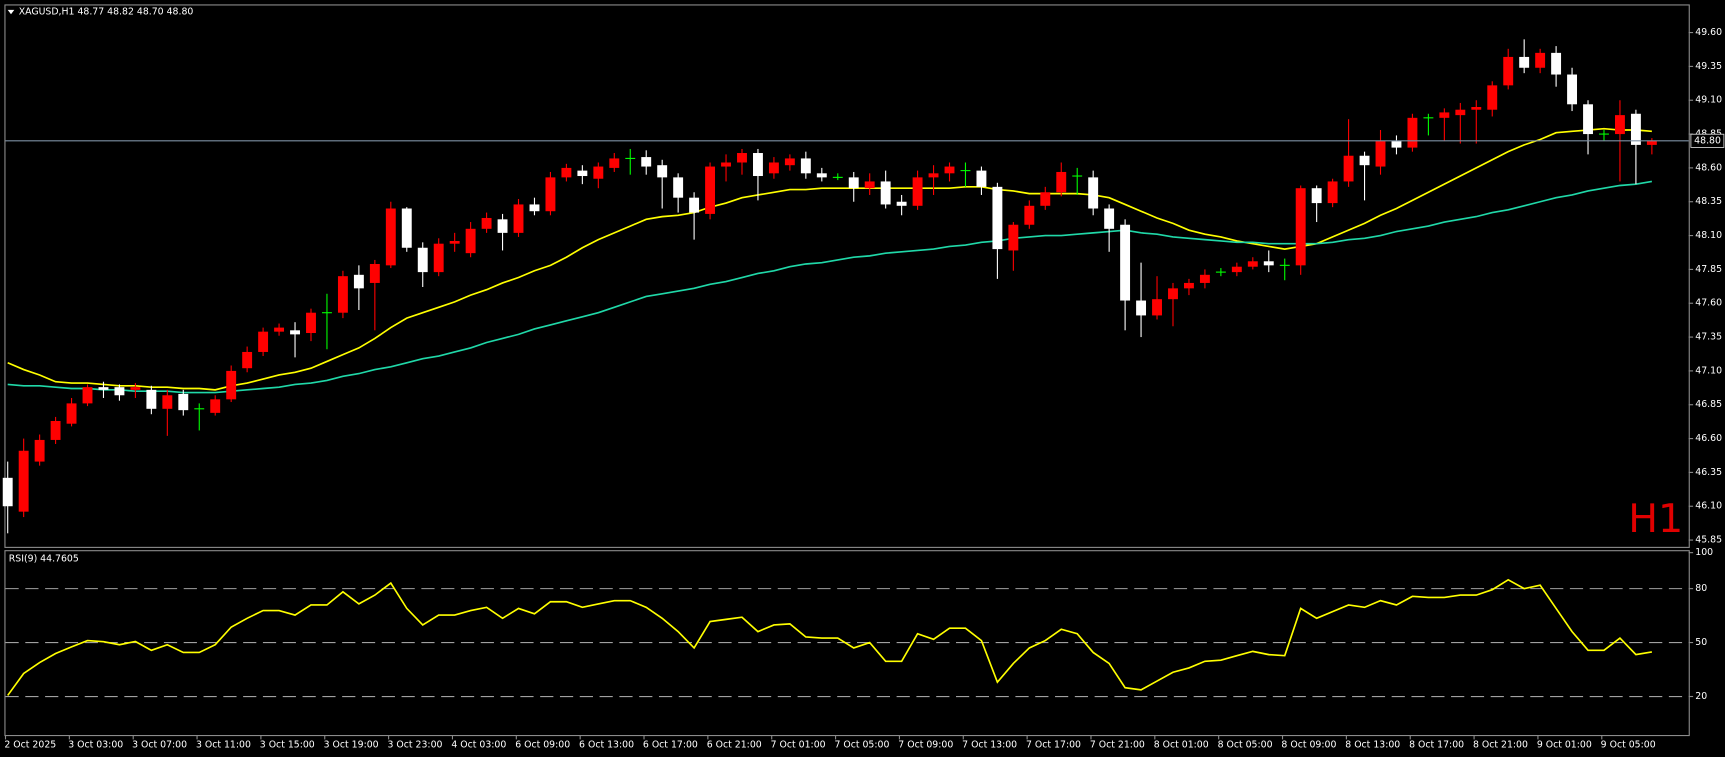 This screenshot has height=757, width=1725. Describe the element at coordinates (1053, 744) in the screenshot. I see `x-tick-label: 7 Oct 17:00` at that location.